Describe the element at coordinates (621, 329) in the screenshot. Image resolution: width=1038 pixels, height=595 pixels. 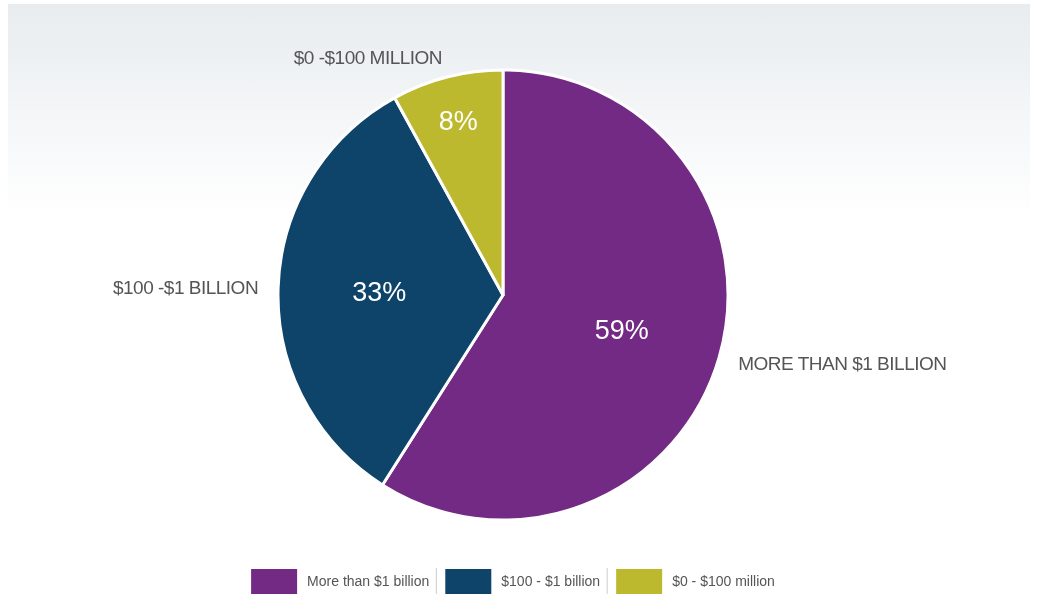
I see `data-label: 59%` at that location.